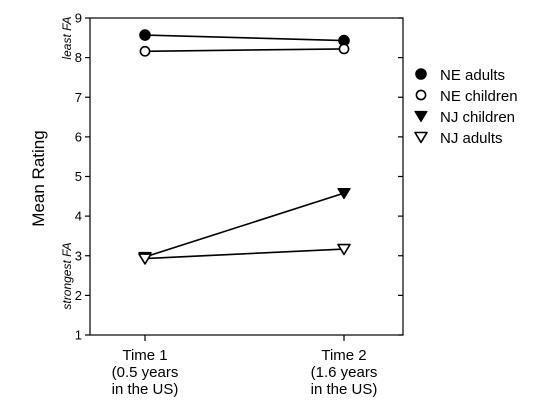  Describe the element at coordinates (343, 355) in the screenshot. I see `x-tick-label: Time 2` at that location.